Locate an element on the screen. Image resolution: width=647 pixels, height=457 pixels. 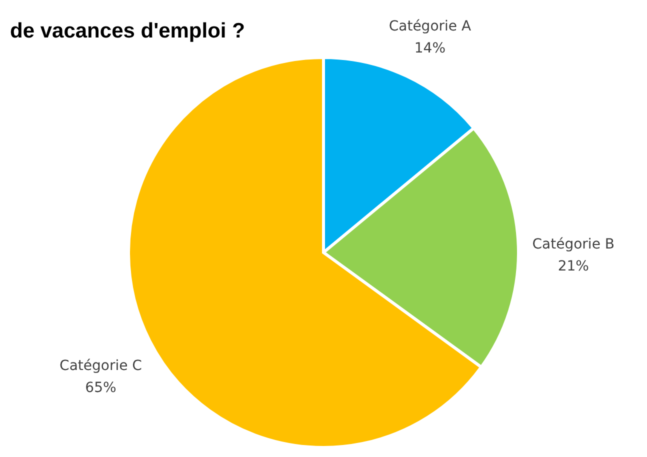
slice-label: Catégorie C is located at coordinates (101, 366).